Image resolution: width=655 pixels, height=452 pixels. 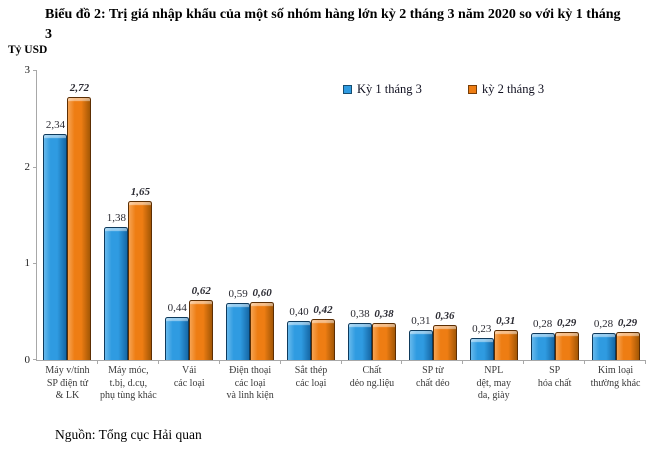 I want to click on category-label: Chất dẻo ng.liệu, so click(x=372, y=377).